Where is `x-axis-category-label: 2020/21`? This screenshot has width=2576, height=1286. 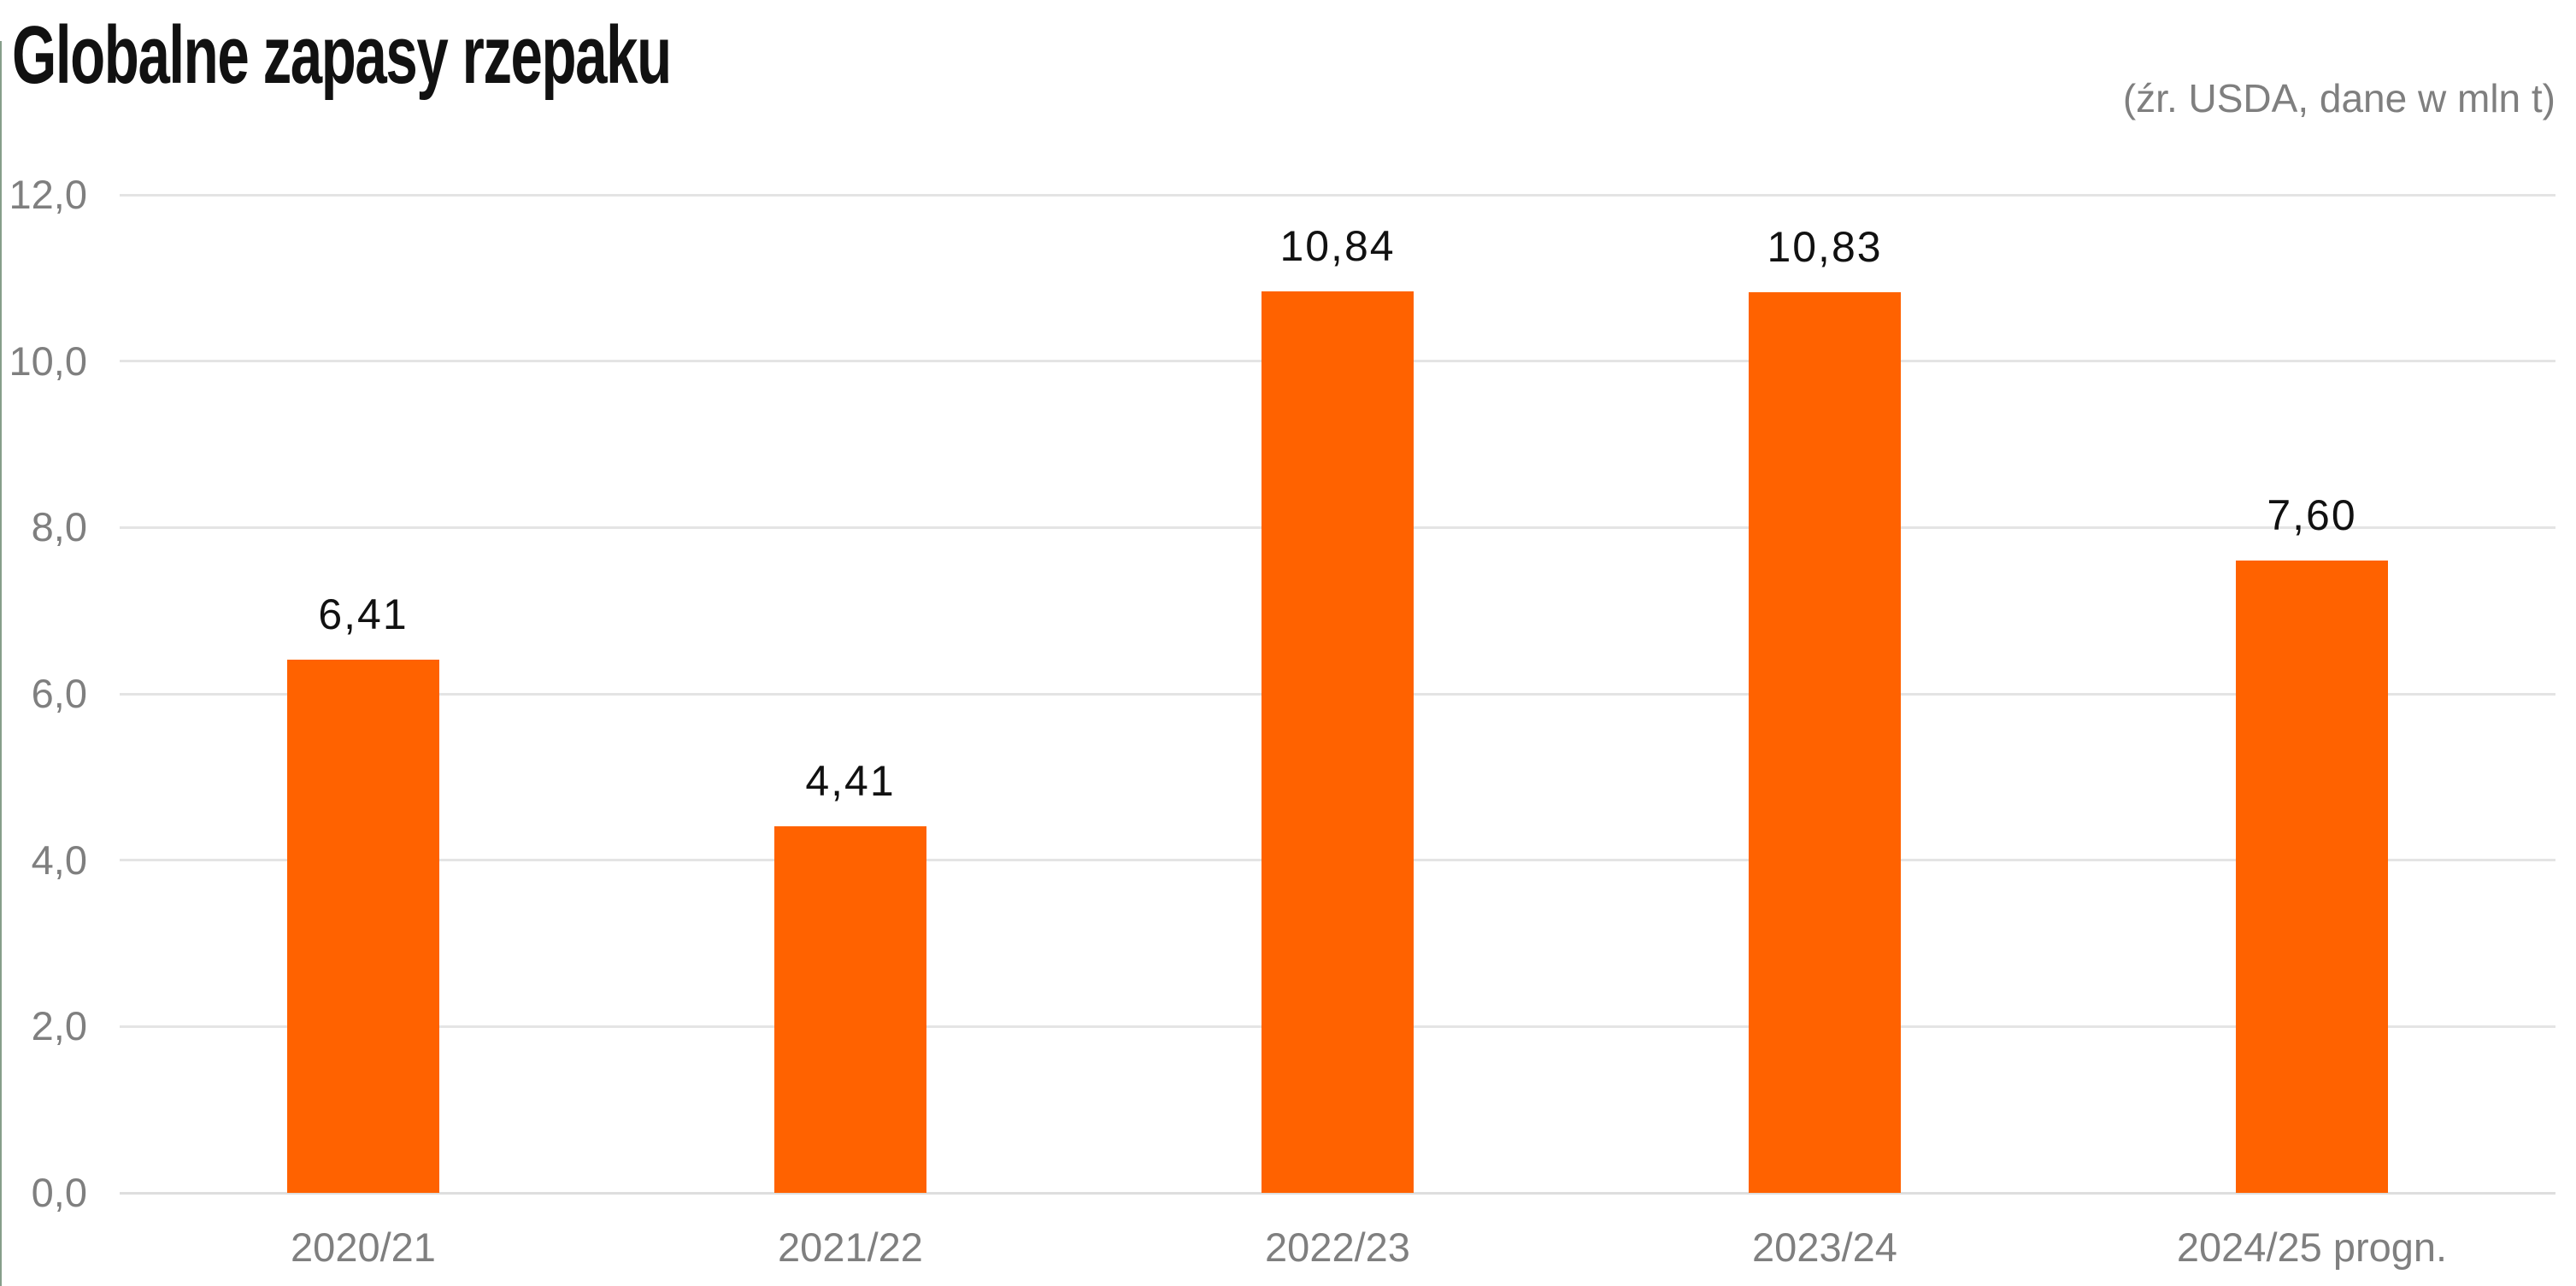
x-axis-category-label: 2020/21 is located at coordinates (363, 1247).